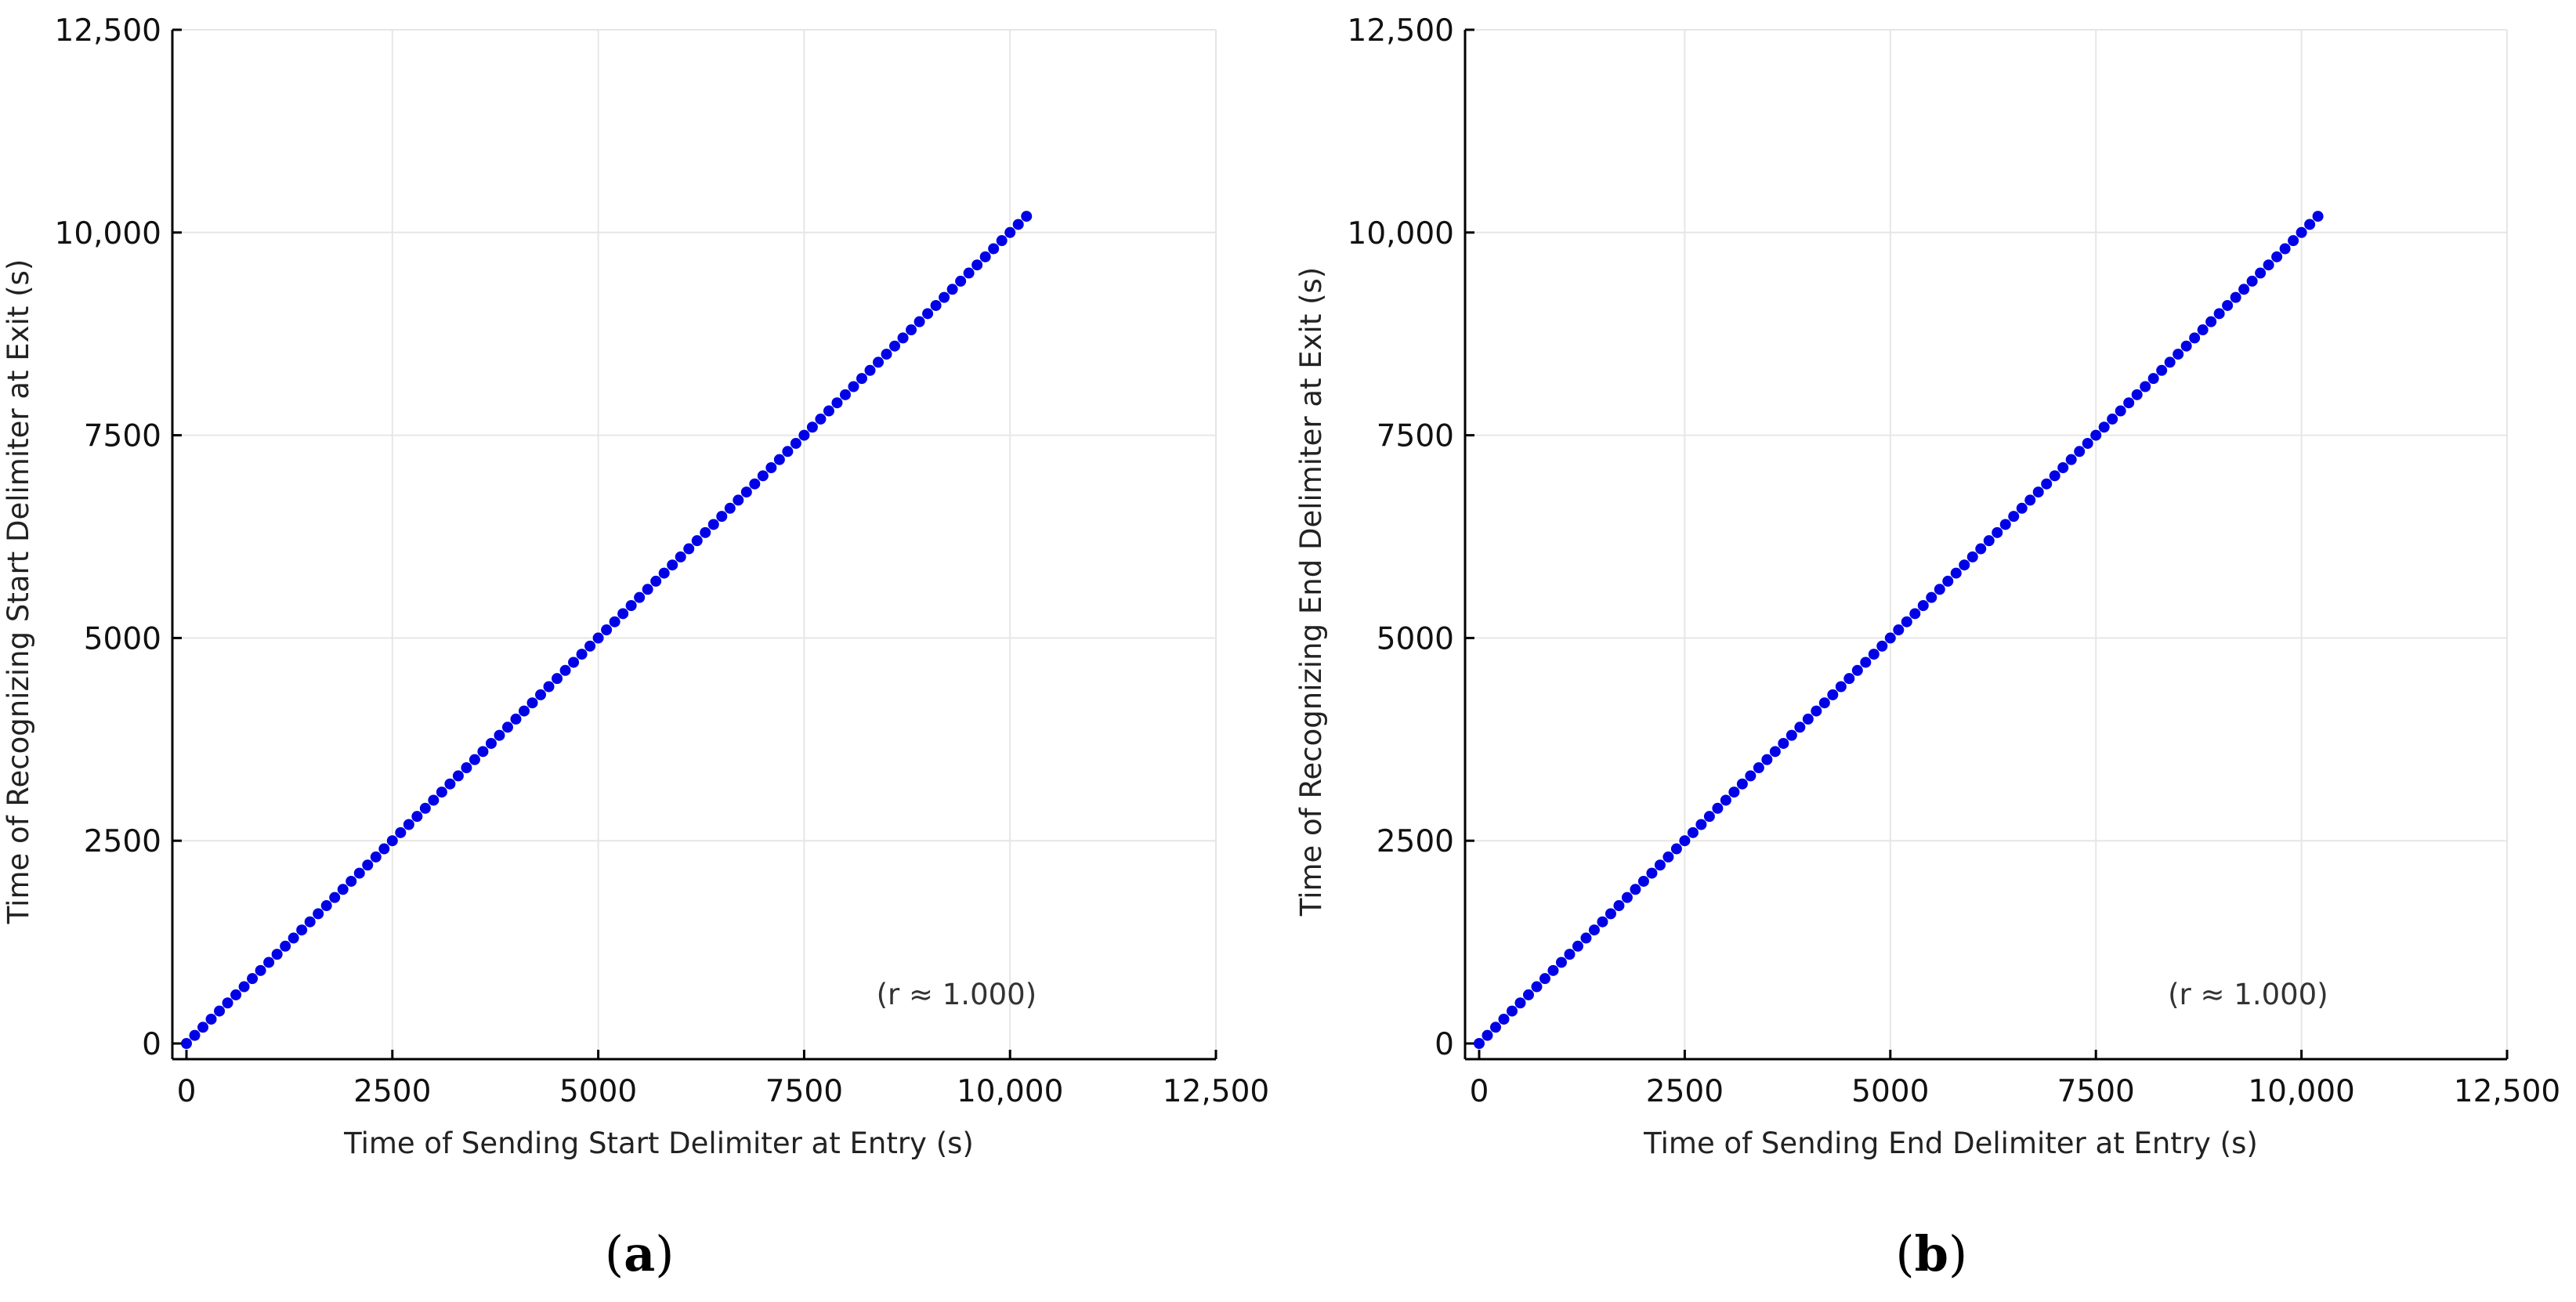  I want to click on y-tick-label: 0, so click(1444, 1044).